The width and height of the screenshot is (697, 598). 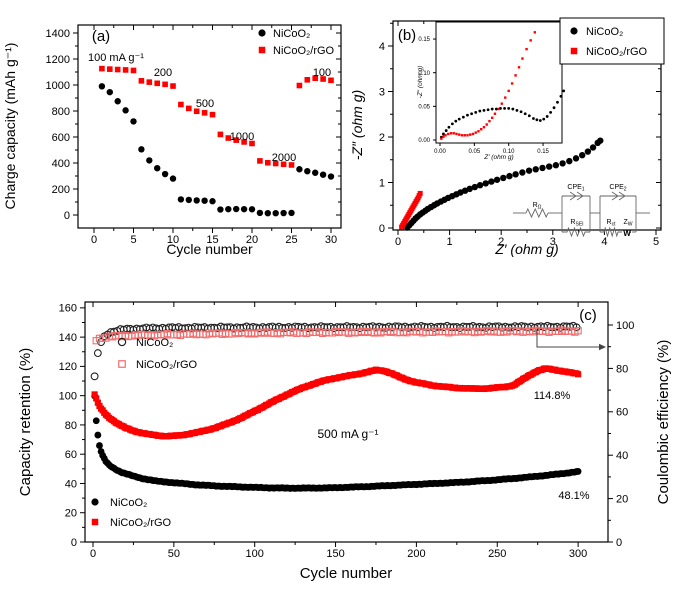 What do you see at coordinates (131, 513) in the screenshot?
I see `legend-retention: NiCoO₂ NiCoO₂/rGO` at bounding box center [131, 513].